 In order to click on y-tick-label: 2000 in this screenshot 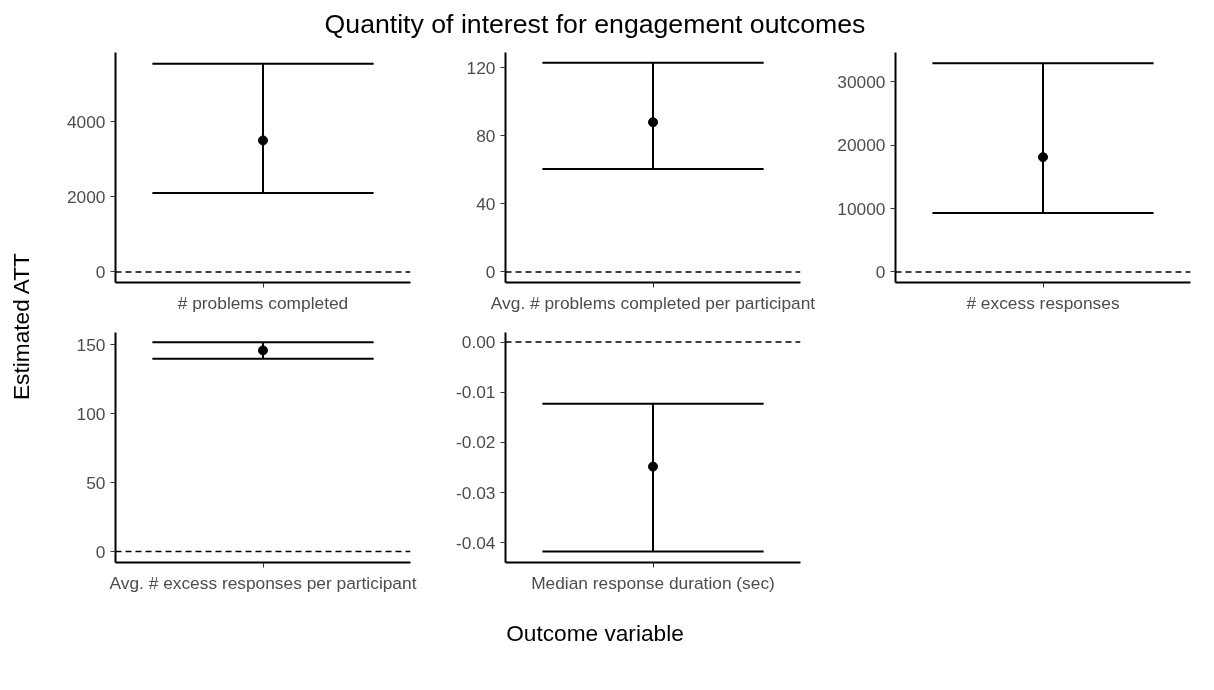, I will do `click(86, 196)`.